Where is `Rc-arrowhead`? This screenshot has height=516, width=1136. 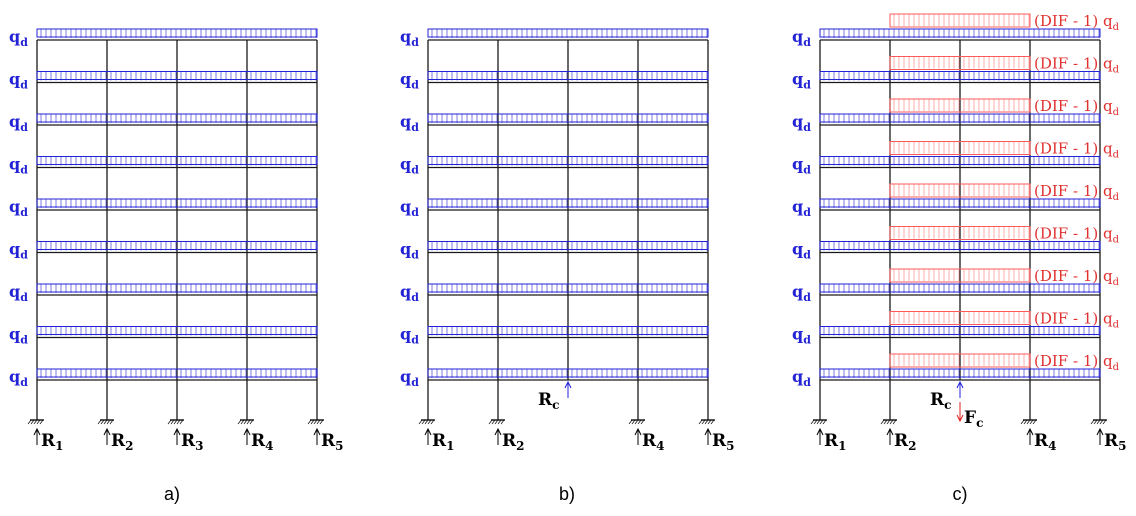 Rc-arrowhead is located at coordinates (960, 384).